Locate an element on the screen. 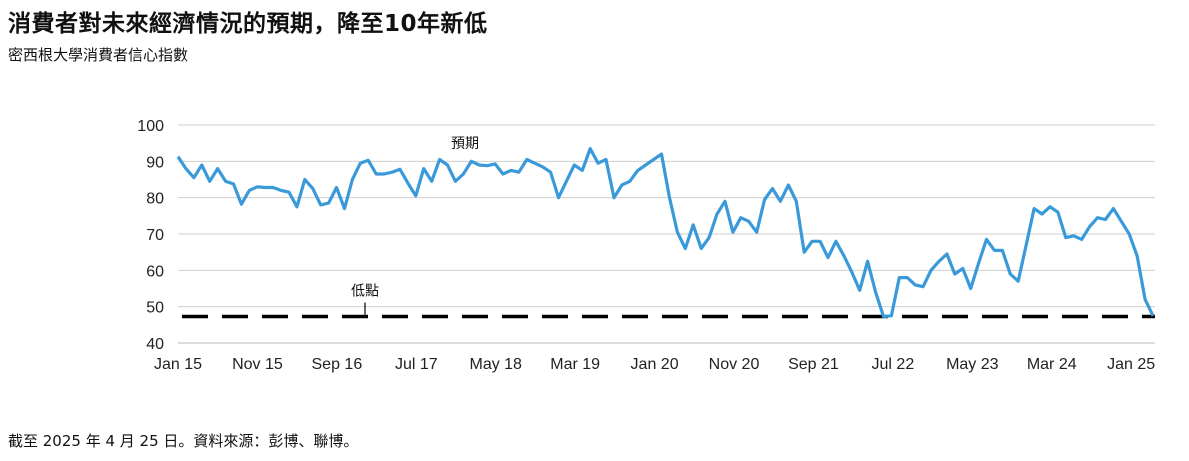 This screenshot has width=1189, height=461. x-tick-label: May 23 is located at coordinates (972, 364).